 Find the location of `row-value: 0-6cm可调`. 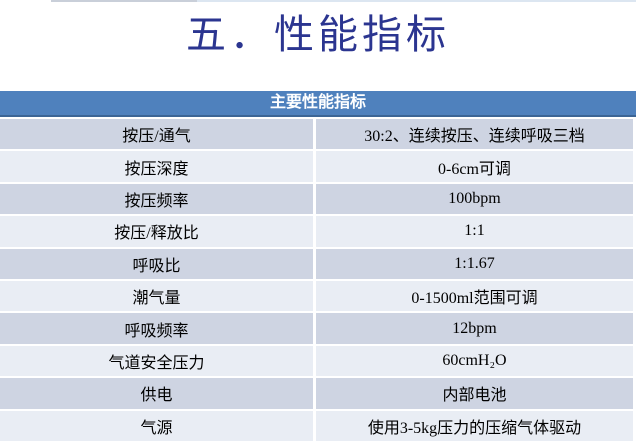

row-value: 0-6cm可调 is located at coordinates (474, 166).